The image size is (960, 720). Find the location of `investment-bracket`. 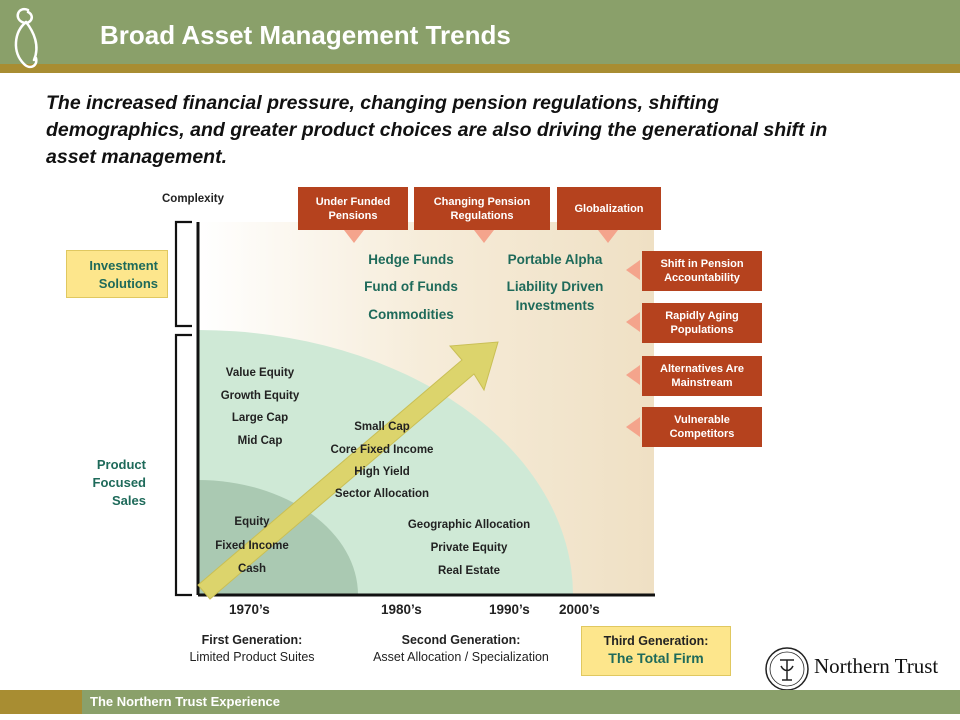

investment-bracket is located at coordinates (183, 274).